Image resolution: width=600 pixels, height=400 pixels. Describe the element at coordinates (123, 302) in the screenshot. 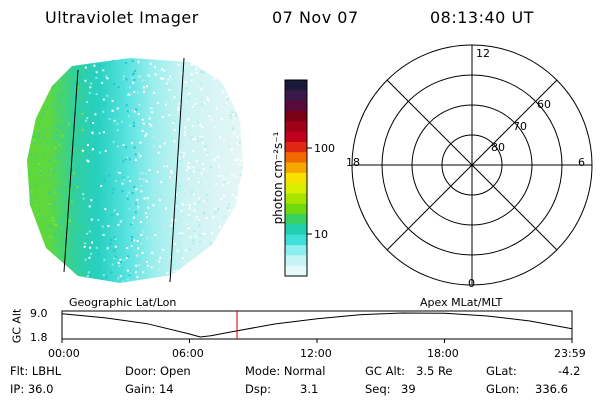

I see `left-caption: Geographic Lat/Lon` at that location.